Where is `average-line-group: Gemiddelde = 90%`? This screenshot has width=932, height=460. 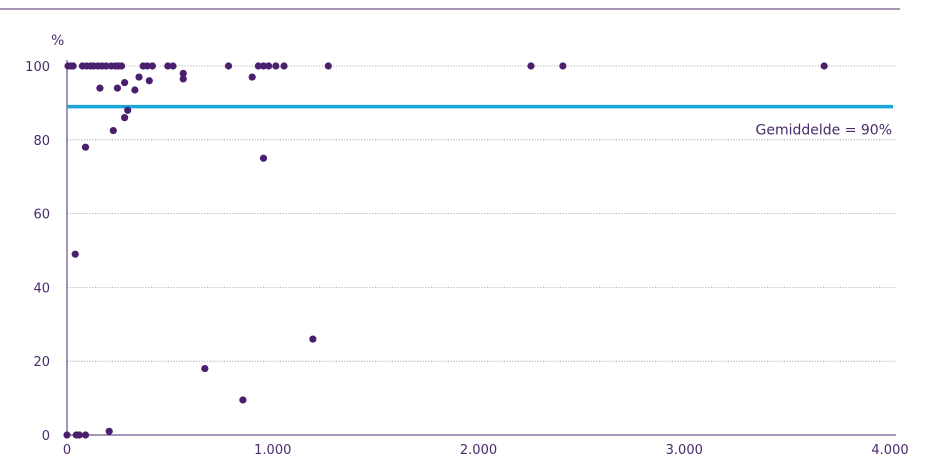 average-line-group: Gemiddelde = 90% is located at coordinates (480, 121).